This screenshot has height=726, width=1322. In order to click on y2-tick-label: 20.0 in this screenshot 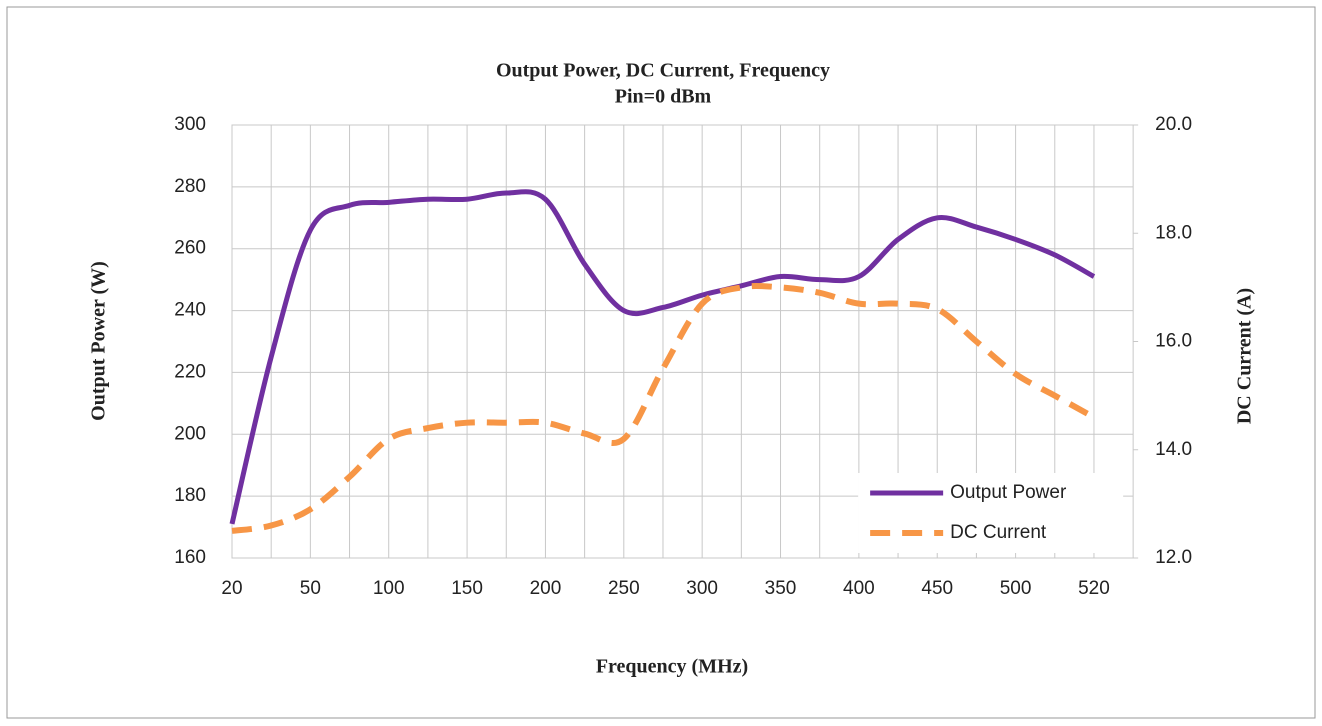, I will do `click(1173, 124)`.